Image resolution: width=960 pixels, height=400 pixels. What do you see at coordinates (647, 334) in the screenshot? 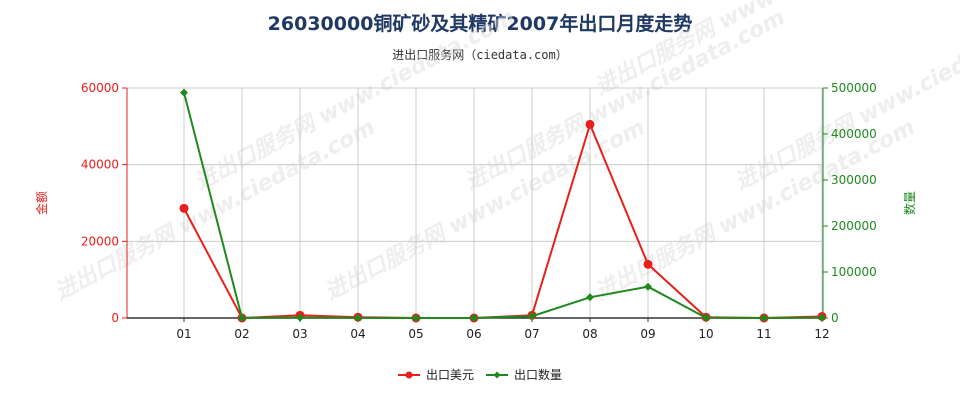
I see `x-axis-tick-label: 09` at bounding box center [647, 334].